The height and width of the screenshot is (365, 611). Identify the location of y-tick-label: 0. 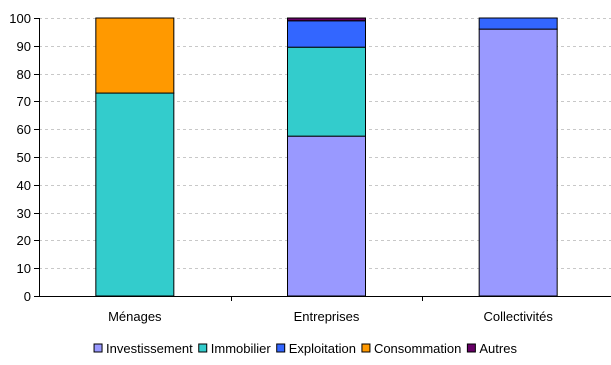
(27, 296).